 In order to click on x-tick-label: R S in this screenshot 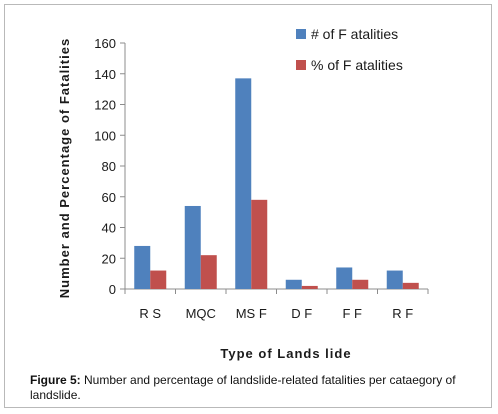, I will do `click(150, 313)`.